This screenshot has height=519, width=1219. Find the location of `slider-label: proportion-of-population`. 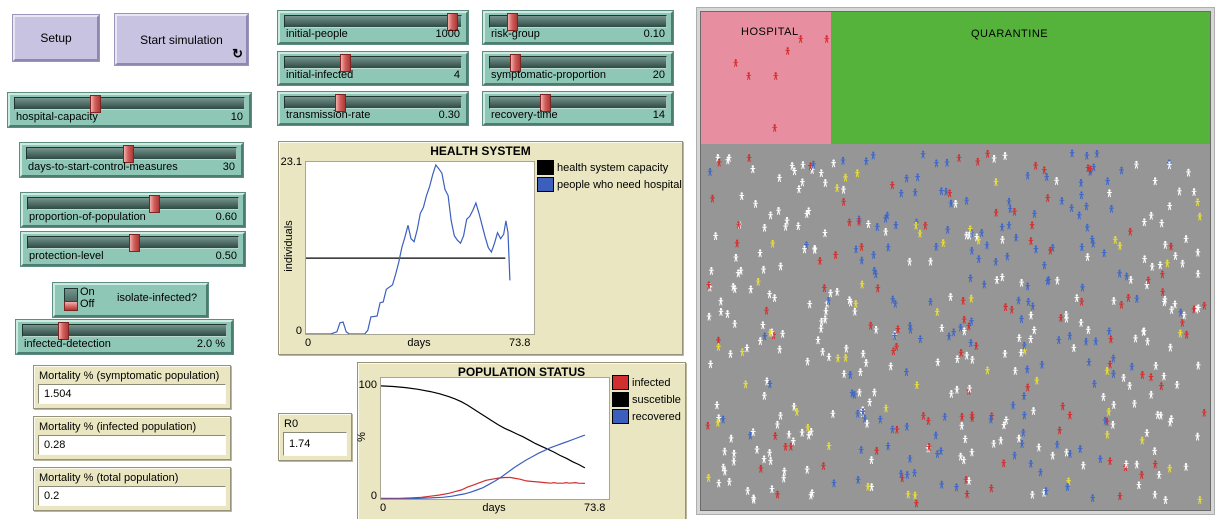

slider-label: proportion-of-population is located at coordinates (87, 217).